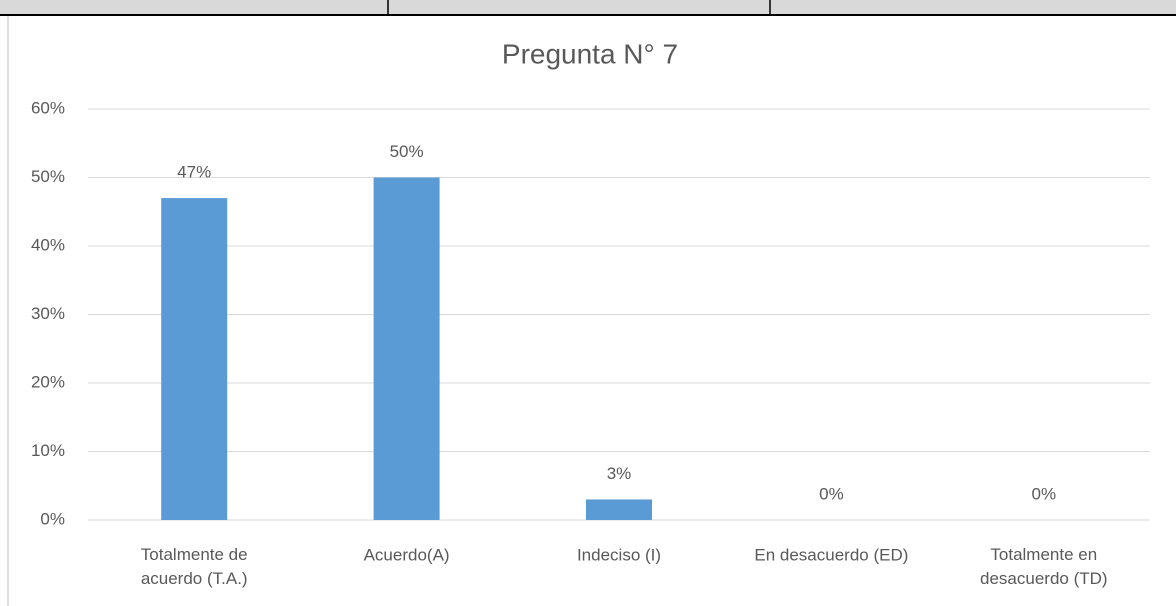  Describe the element at coordinates (831, 554) in the screenshot. I see `x-tick-label: En desacuerdo (ED)` at that location.